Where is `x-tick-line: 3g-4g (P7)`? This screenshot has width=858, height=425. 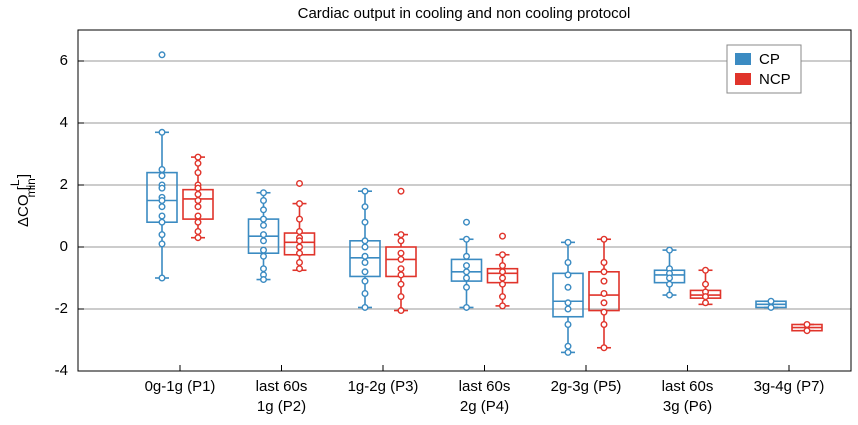 x-tick-line: 3g-4g (P7) is located at coordinates (789, 386).